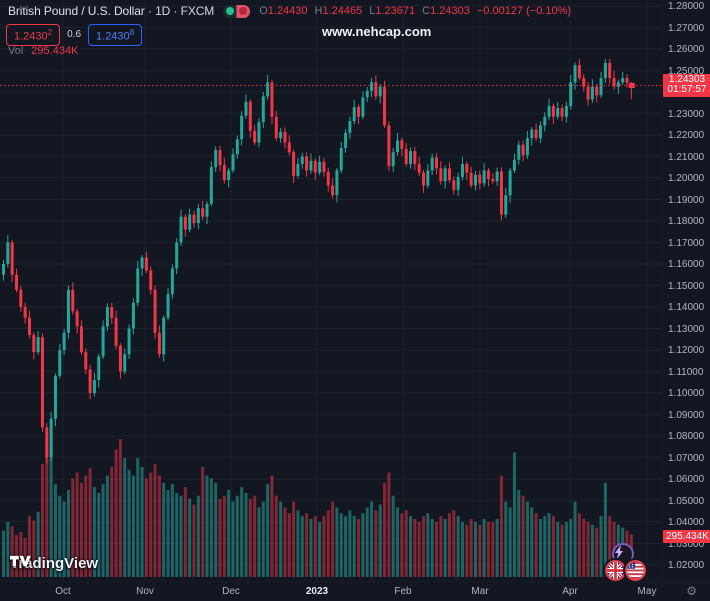  I want to click on volume-axis-label: 295.434K, so click(686, 536).